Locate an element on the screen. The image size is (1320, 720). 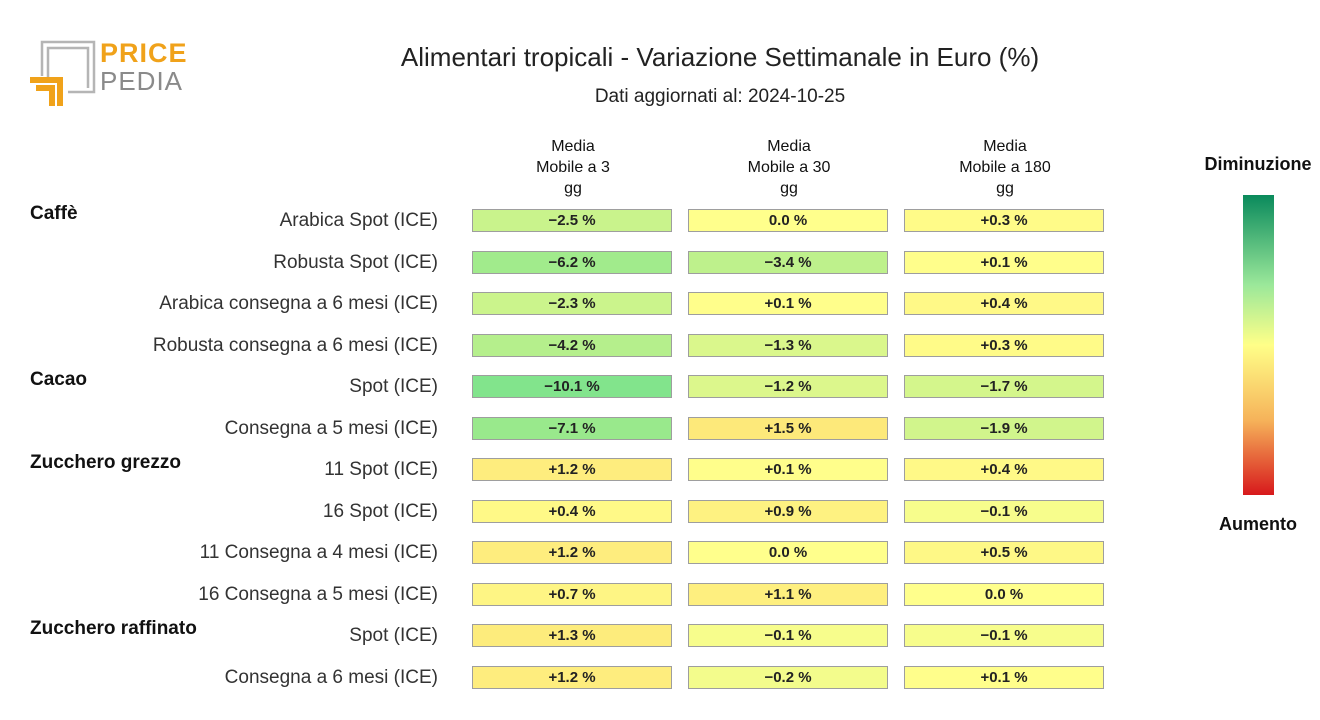
row-label: Robusta consegna a 6 mesi (ICE) is located at coordinates (295, 345).